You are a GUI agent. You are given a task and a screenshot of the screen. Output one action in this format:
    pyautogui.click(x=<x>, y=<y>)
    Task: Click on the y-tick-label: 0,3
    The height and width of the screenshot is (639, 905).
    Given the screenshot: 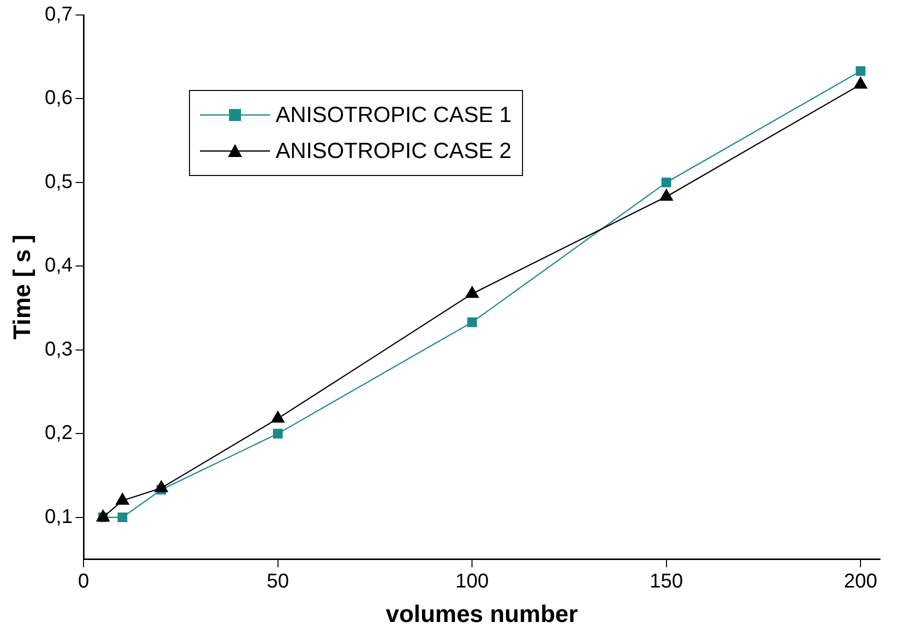 What is the action you would take?
    pyautogui.click(x=58, y=349)
    